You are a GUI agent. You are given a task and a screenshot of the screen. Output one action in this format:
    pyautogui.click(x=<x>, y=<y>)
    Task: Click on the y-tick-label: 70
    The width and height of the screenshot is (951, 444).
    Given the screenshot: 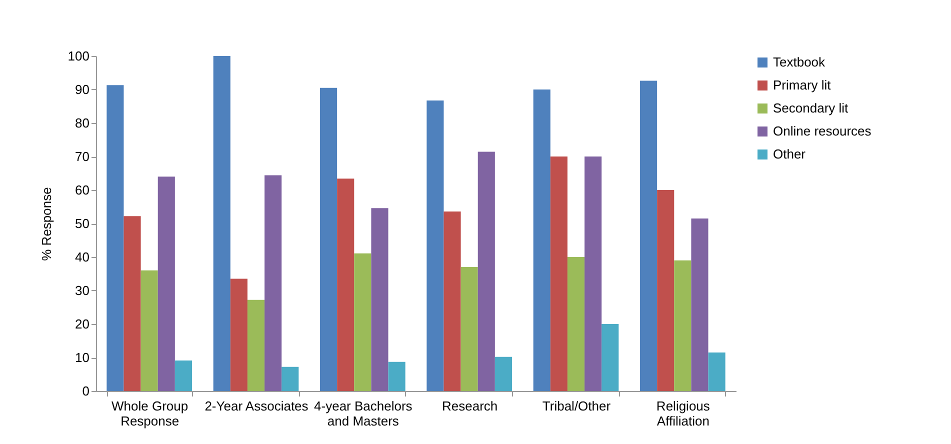 What is the action you would take?
    pyautogui.click(x=82, y=156)
    